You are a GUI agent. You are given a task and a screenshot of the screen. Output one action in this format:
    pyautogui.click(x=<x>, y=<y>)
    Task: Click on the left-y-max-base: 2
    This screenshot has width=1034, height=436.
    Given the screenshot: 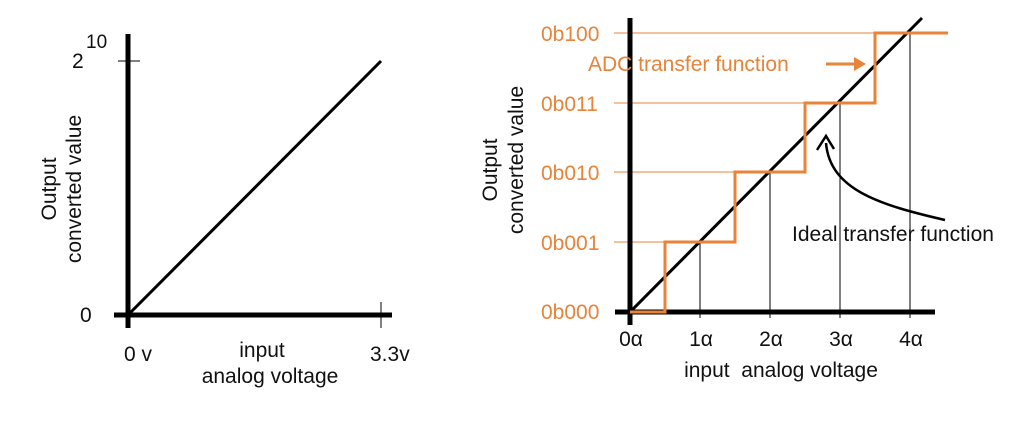 What is the action you would take?
    pyautogui.click(x=78, y=61)
    